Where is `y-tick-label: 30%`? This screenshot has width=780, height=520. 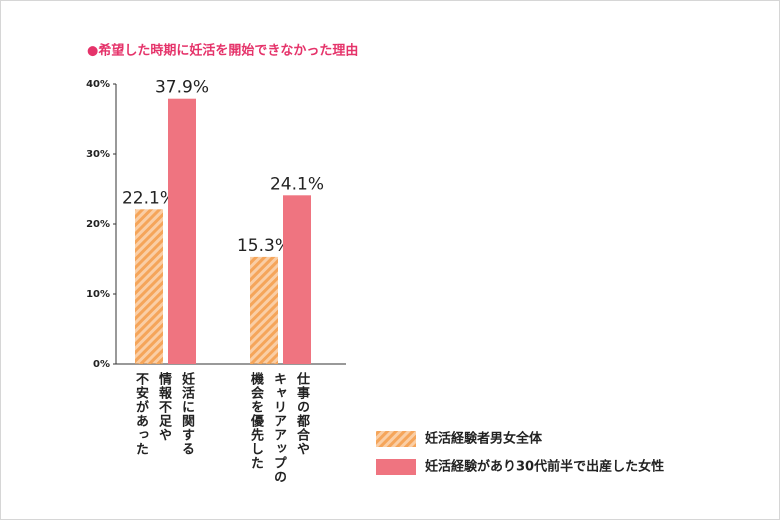
y-tick-label: 30% is located at coordinates (98, 154).